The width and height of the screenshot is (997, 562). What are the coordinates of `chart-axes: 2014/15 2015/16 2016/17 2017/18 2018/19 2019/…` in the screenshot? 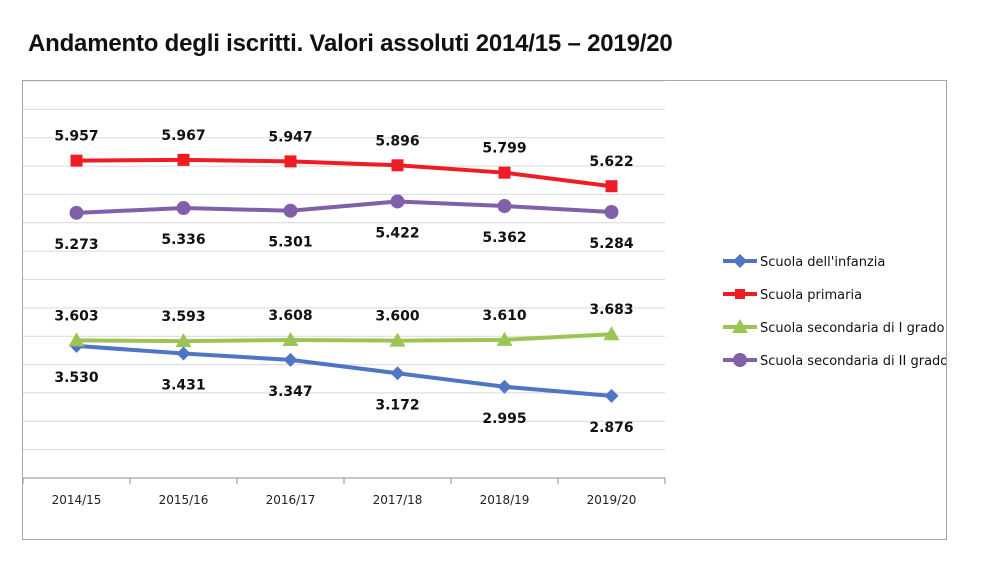 It's located at (344, 492).